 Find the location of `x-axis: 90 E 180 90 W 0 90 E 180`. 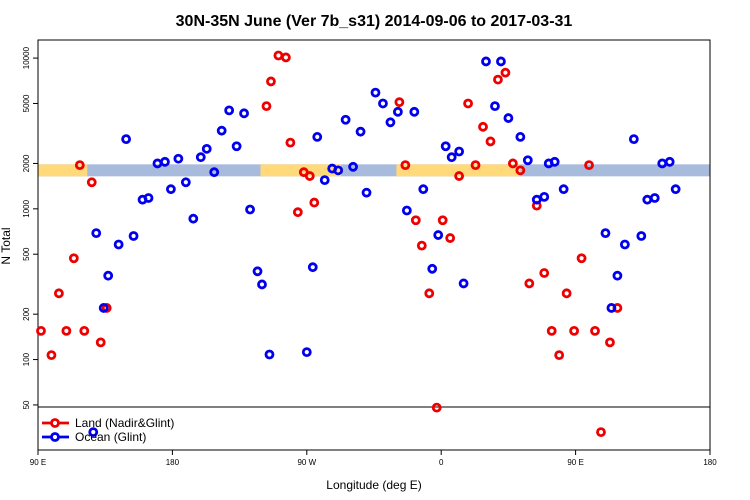

x-axis: 90 E 180 90 W 0 90 E 180 is located at coordinates (373, 458).